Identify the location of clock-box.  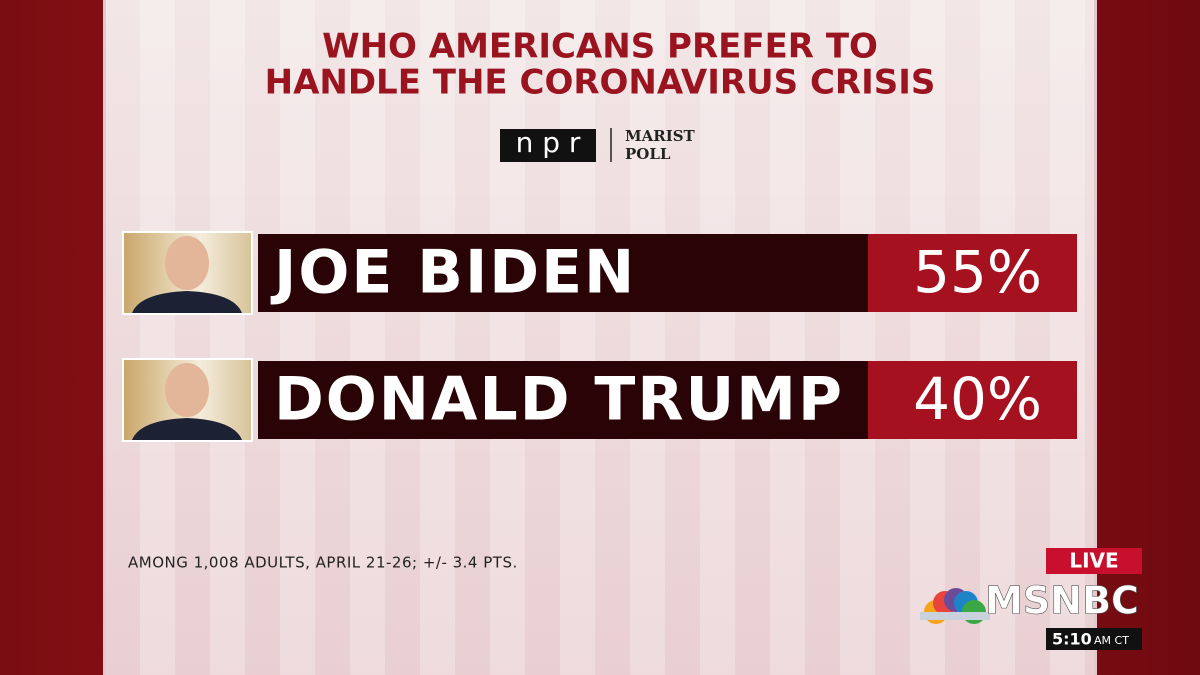
(1094, 639).